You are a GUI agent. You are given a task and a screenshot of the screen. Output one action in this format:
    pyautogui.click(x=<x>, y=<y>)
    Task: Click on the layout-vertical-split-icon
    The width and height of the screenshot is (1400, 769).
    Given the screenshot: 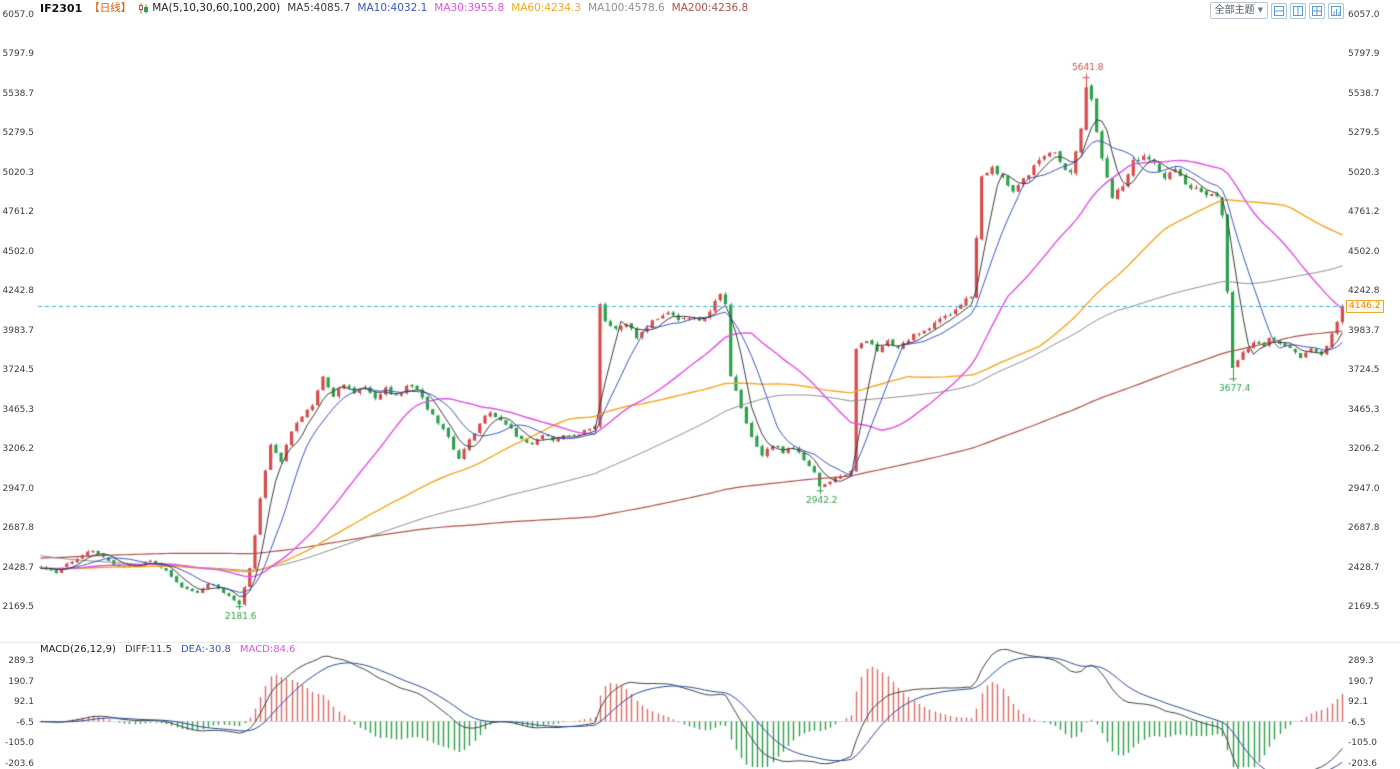 What is the action you would take?
    pyautogui.click(x=1298, y=10)
    